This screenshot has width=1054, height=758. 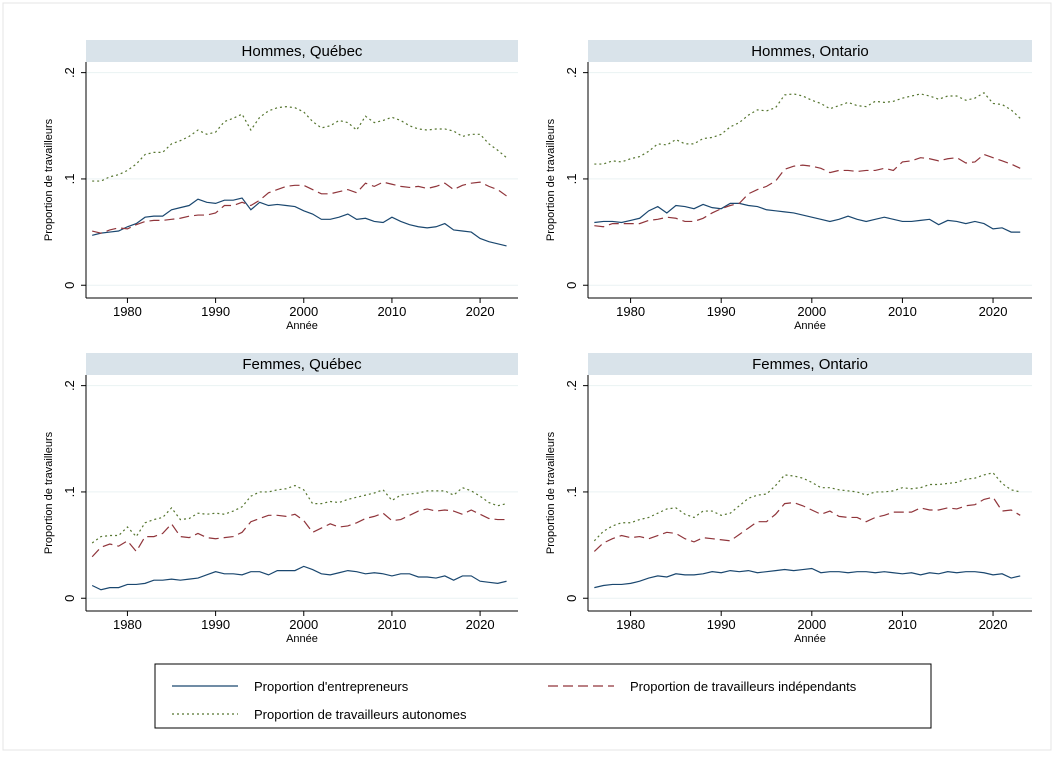 I want to click on panel-title: Hommes, Ontario, so click(x=810, y=51).